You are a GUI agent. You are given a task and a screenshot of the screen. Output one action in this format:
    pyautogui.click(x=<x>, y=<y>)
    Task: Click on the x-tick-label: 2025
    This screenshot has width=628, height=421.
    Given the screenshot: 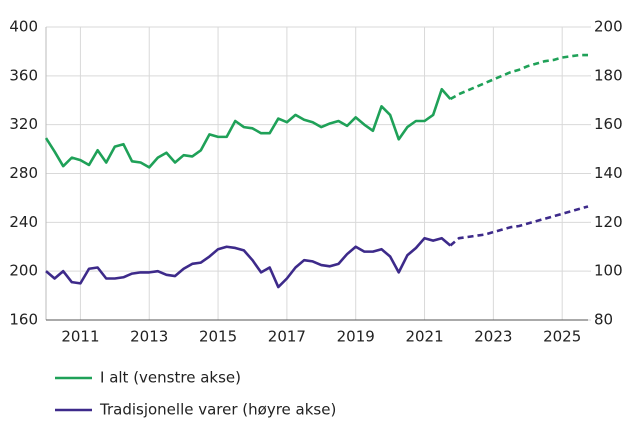 What is the action you would take?
    pyautogui.click(x=562, y=337)
    